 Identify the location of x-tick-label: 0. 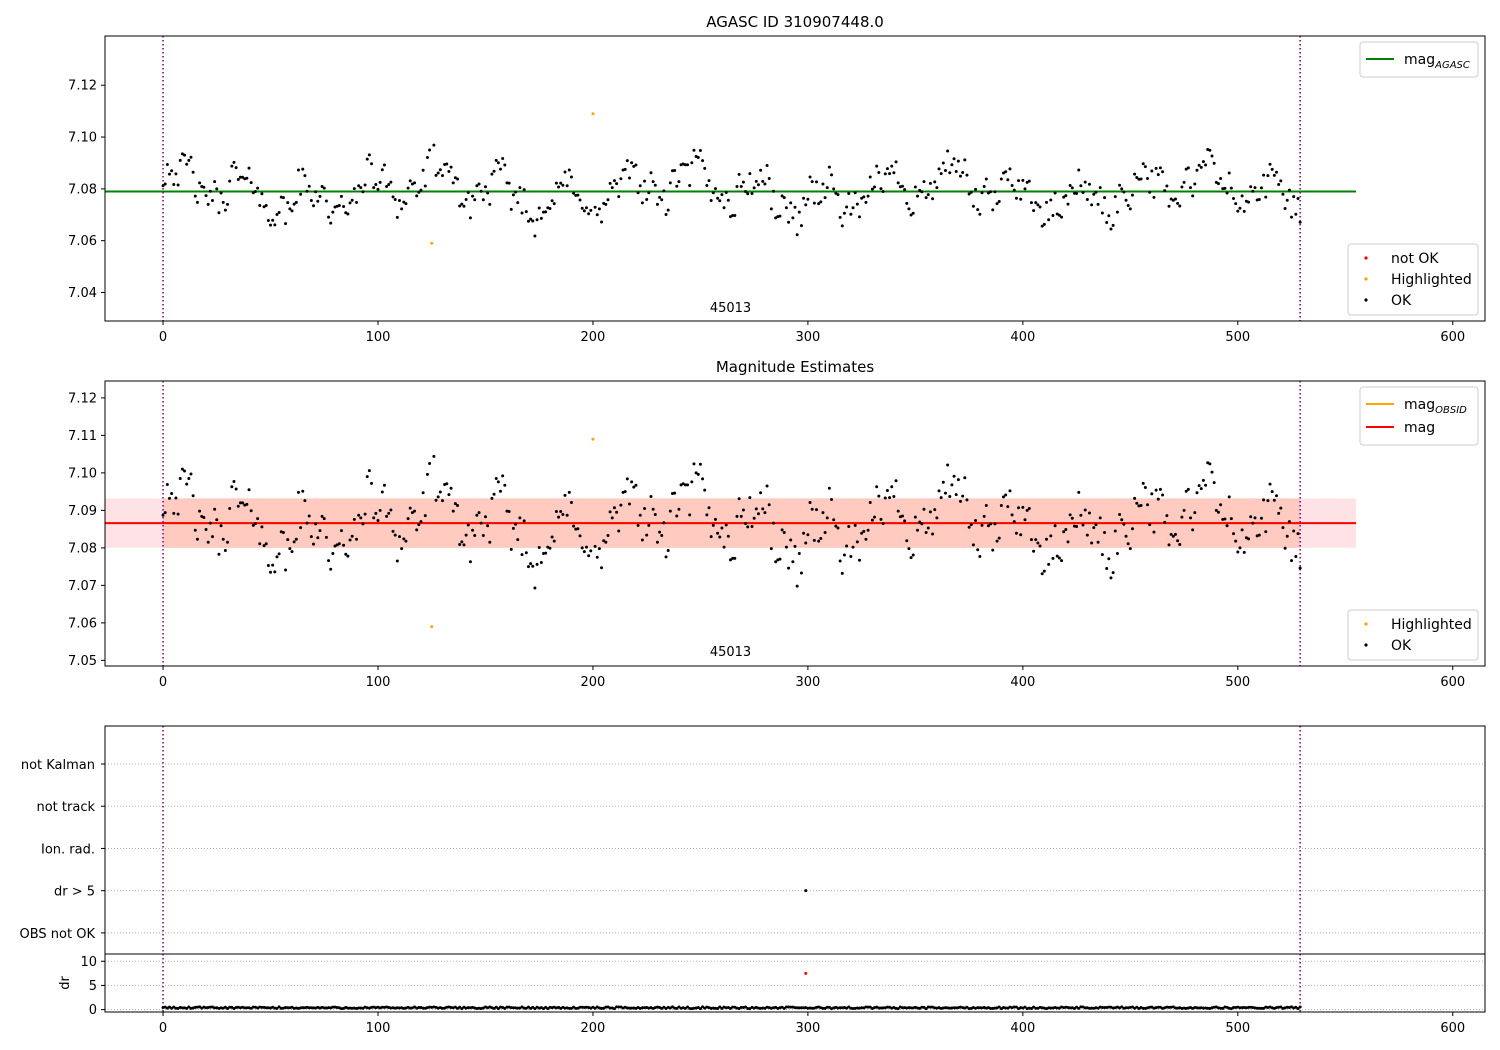
(163, 682).